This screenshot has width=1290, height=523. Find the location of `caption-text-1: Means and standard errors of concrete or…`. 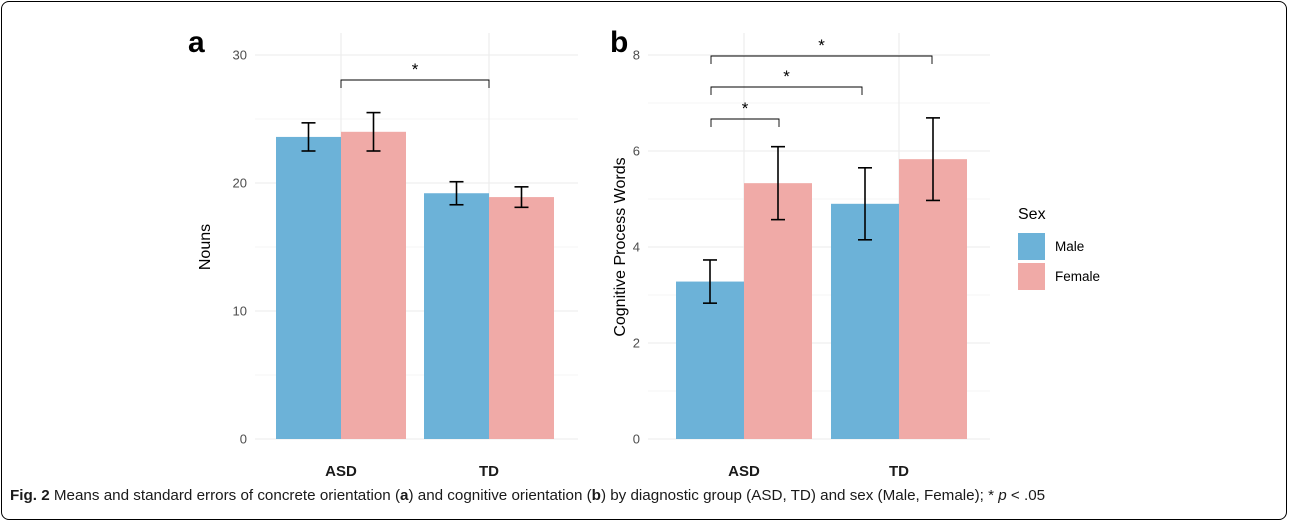

caption-text-1: Means and standard errors of concrete or… is located at coordinates (225, 495).